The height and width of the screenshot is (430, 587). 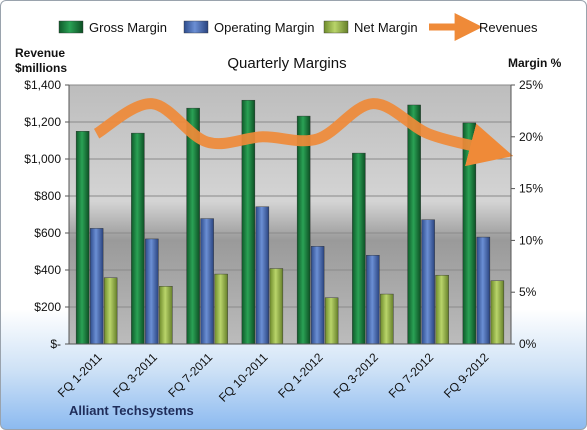 I want to click on legend-label: Revenues, so click(x=508, y=27).